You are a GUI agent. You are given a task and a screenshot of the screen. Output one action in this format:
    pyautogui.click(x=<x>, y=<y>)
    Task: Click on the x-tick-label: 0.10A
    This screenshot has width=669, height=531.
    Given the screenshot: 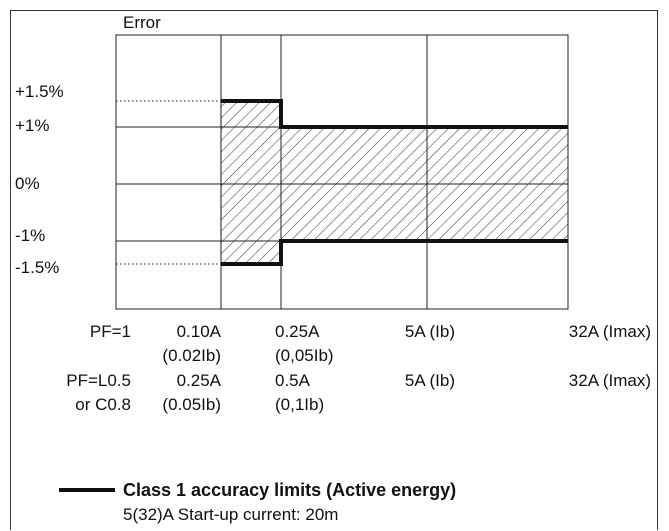 What is the action you would take?
    pyautogui.click(x=199, y=331)
    